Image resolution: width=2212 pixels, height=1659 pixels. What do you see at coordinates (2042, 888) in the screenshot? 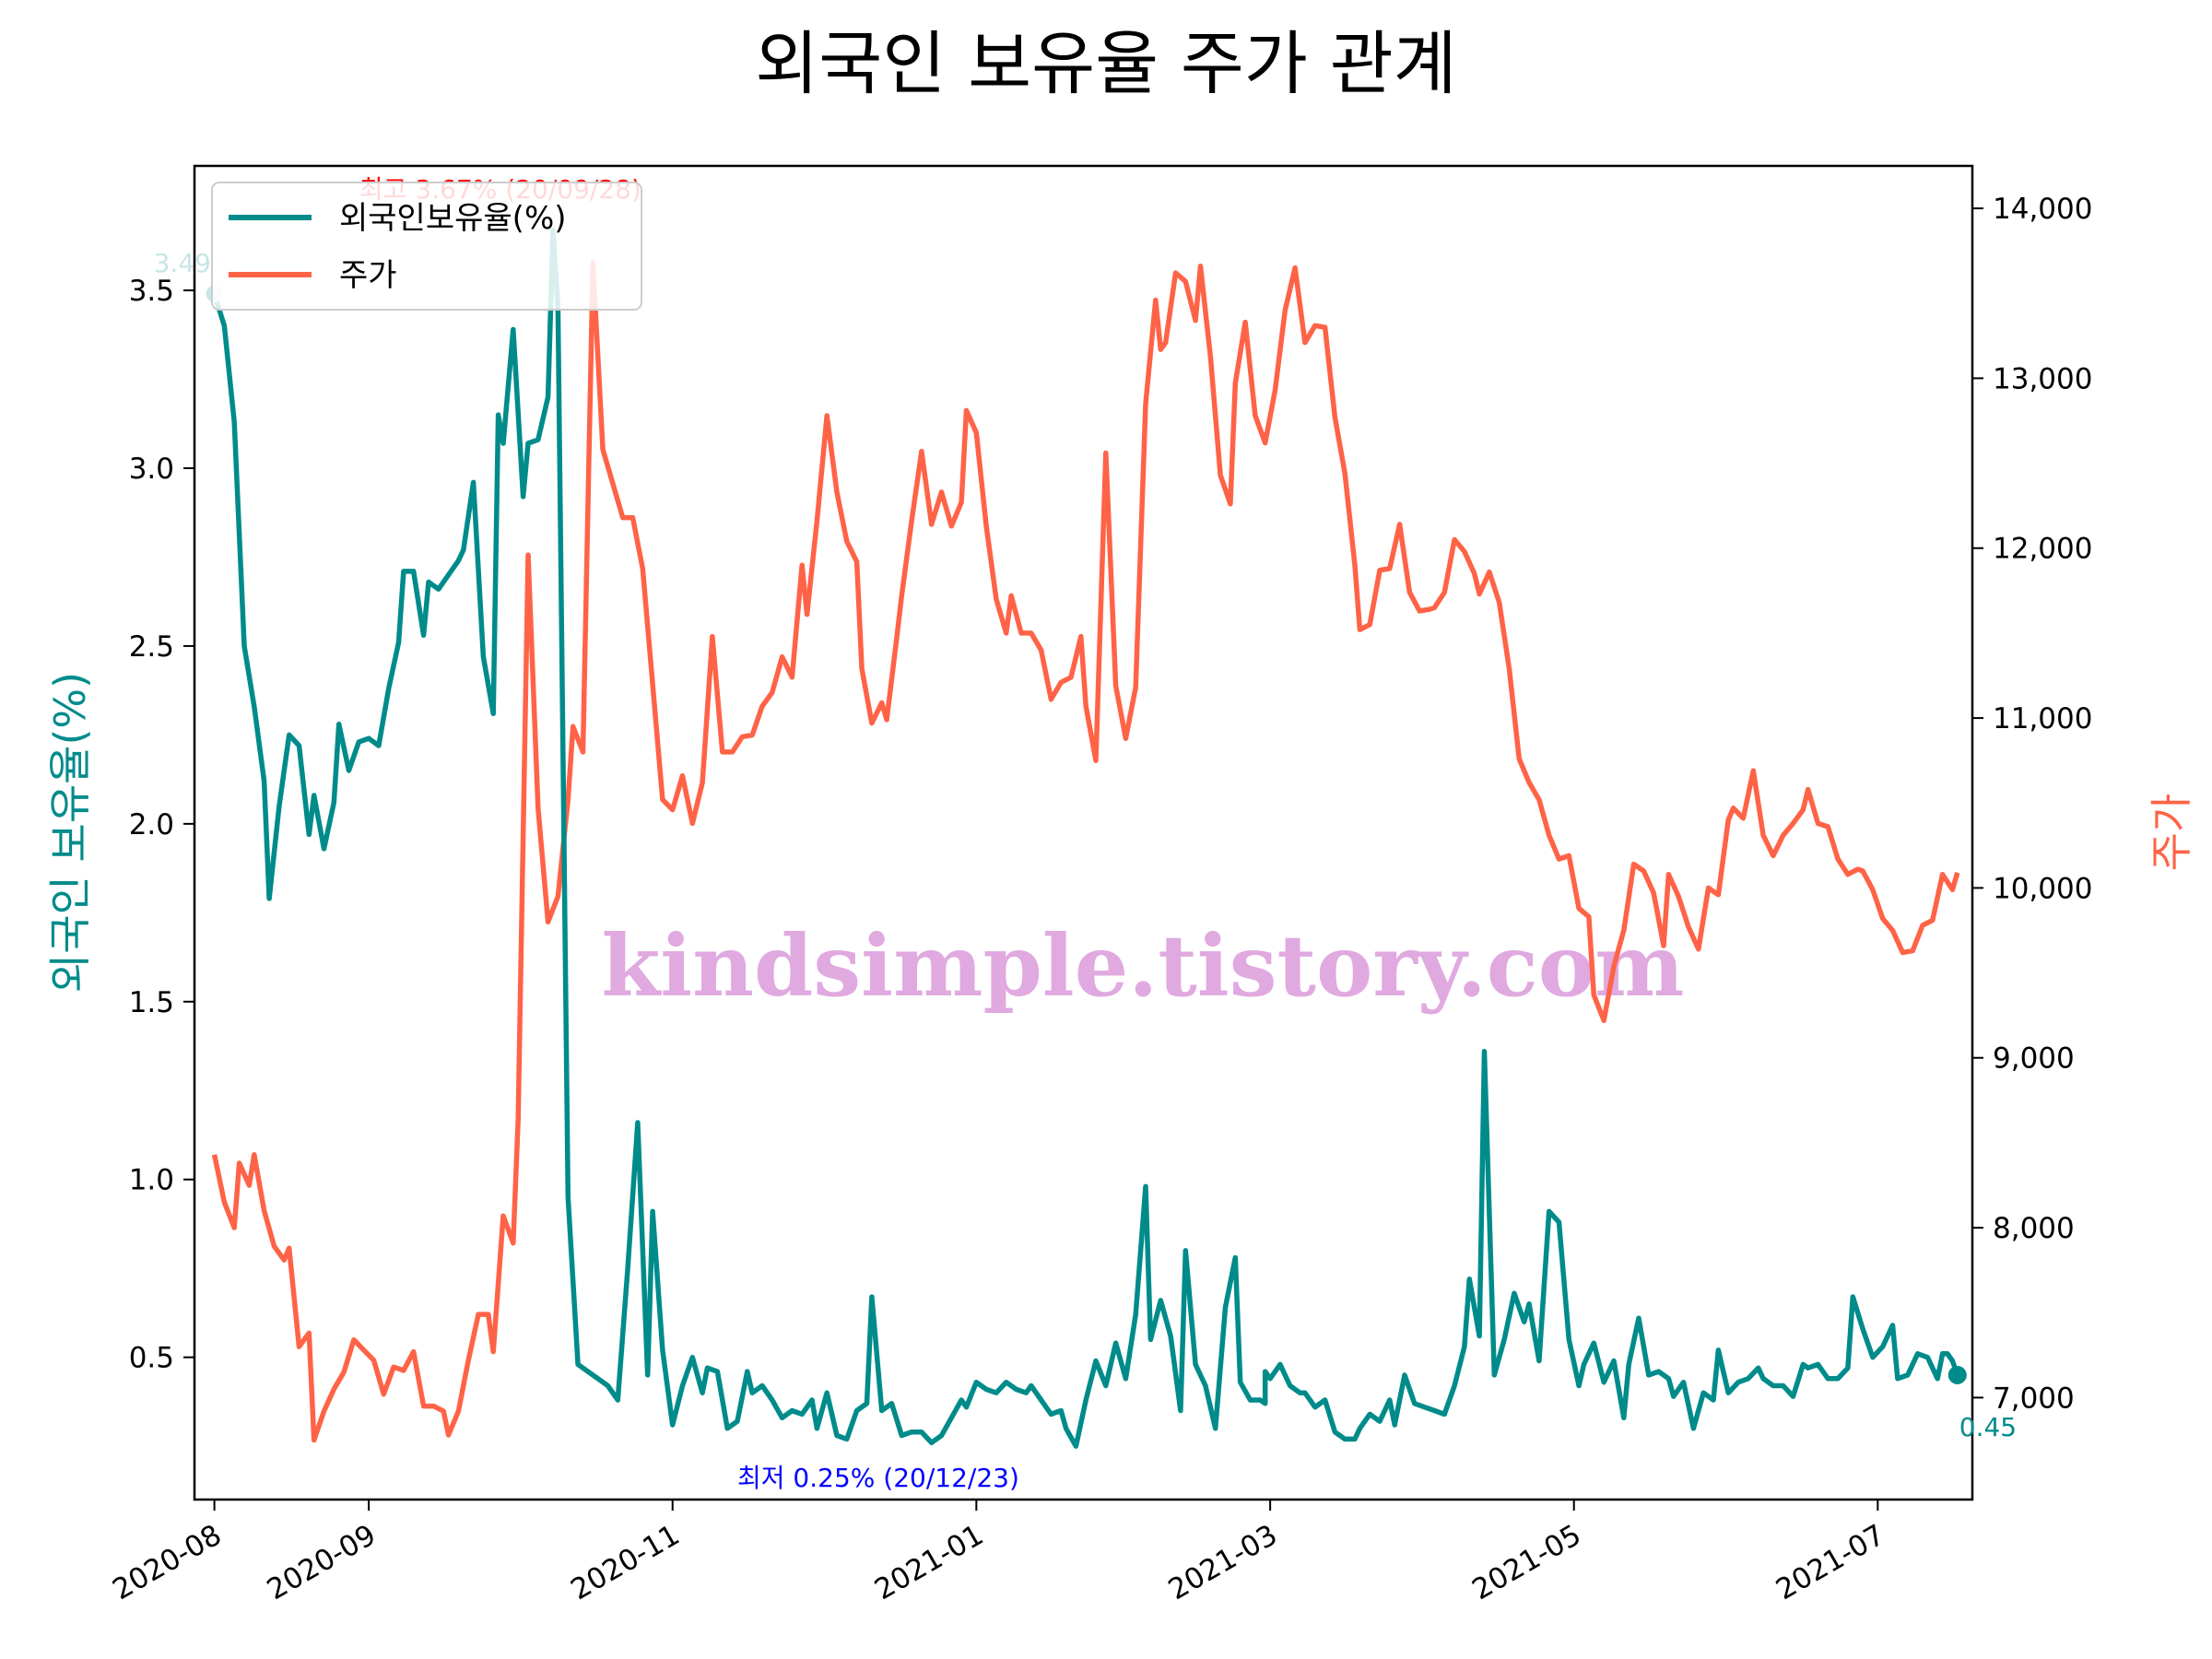
I see `y-right-tick-label: 10,000` at bounding box center [2042, 888].